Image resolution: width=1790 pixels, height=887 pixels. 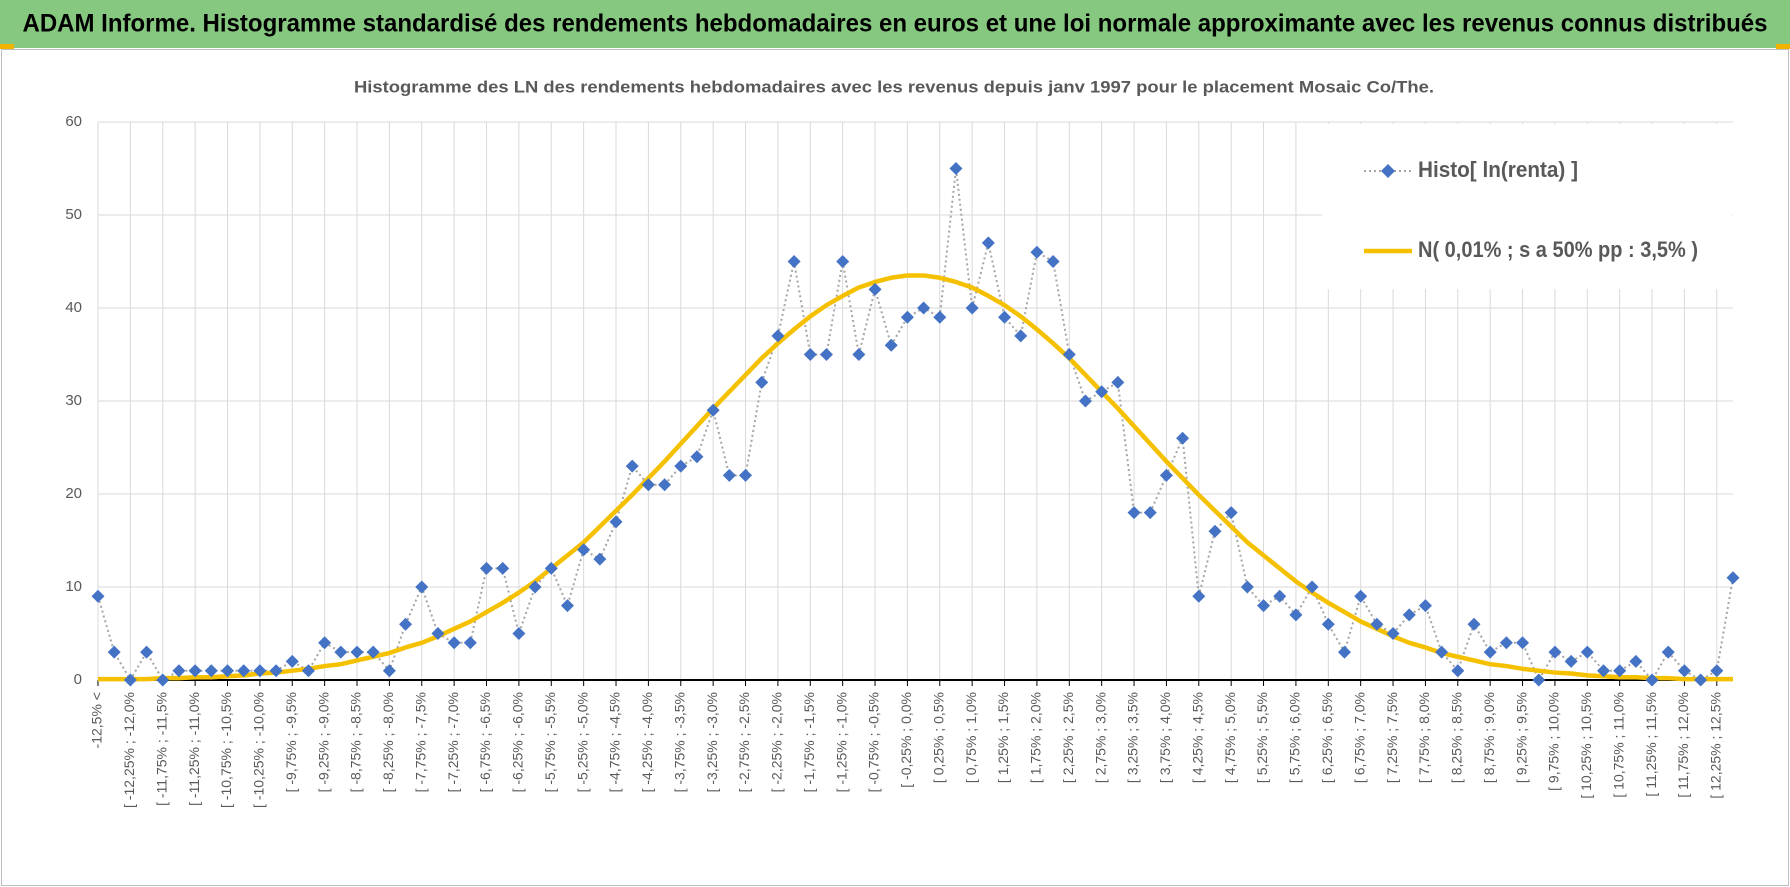 I want to click on x-tick-label: [ -12,25% ; -12,0%, so click(x=129, y=750).